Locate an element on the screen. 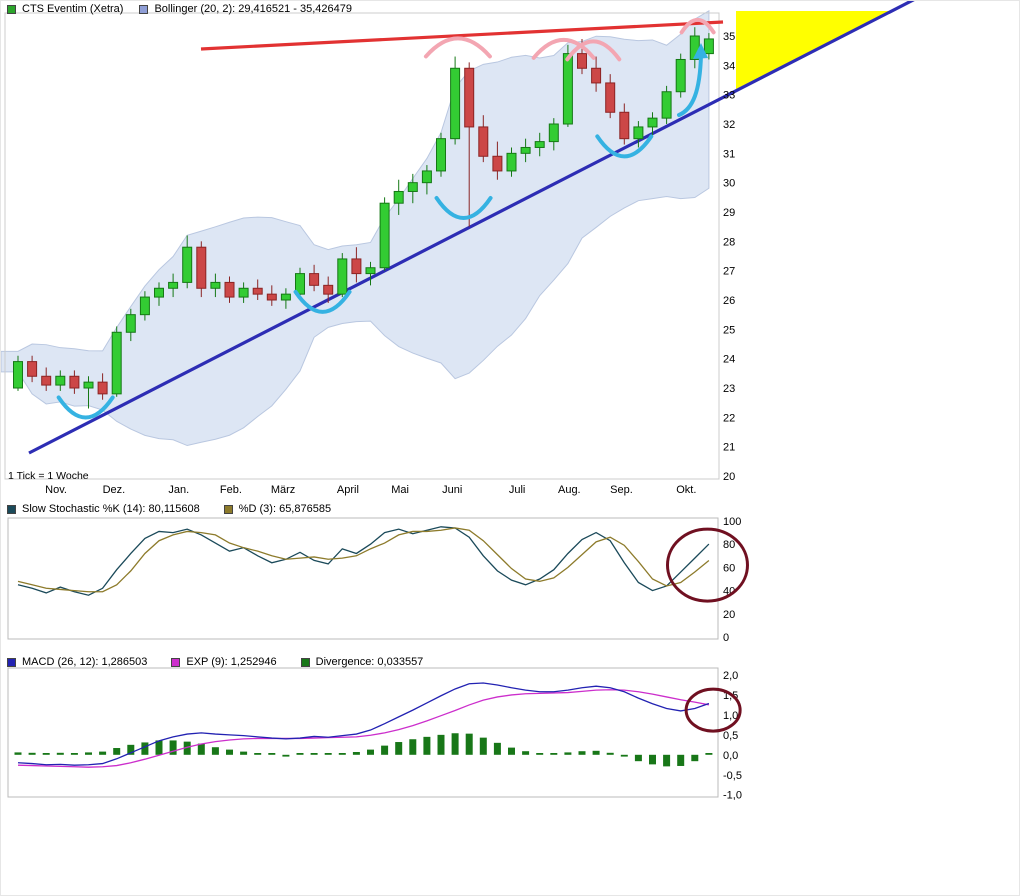  svg-text: Mai is located at coordinates (400, 490).